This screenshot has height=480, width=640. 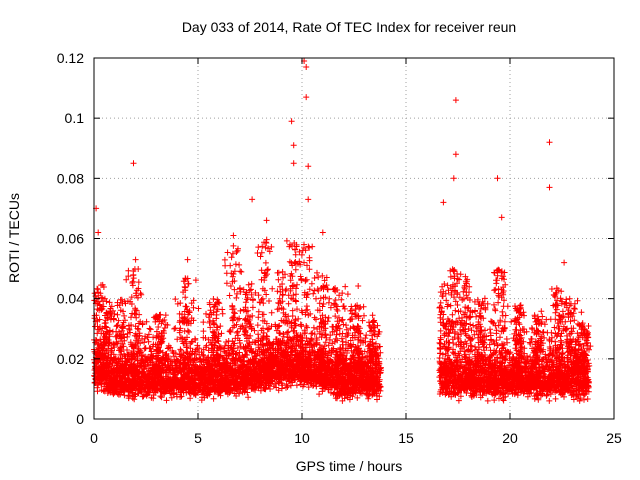 I want to click on y-tick-label: 0.12, so click(x=70, y=58).